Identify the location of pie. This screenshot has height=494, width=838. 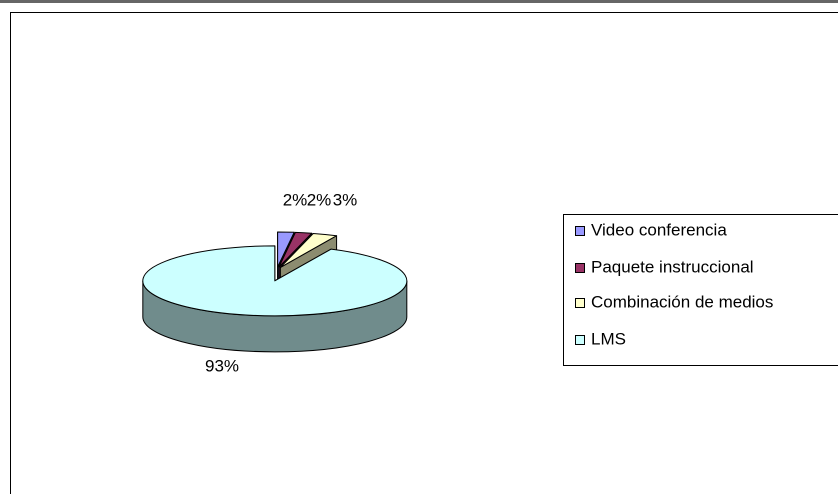
(275, 292).